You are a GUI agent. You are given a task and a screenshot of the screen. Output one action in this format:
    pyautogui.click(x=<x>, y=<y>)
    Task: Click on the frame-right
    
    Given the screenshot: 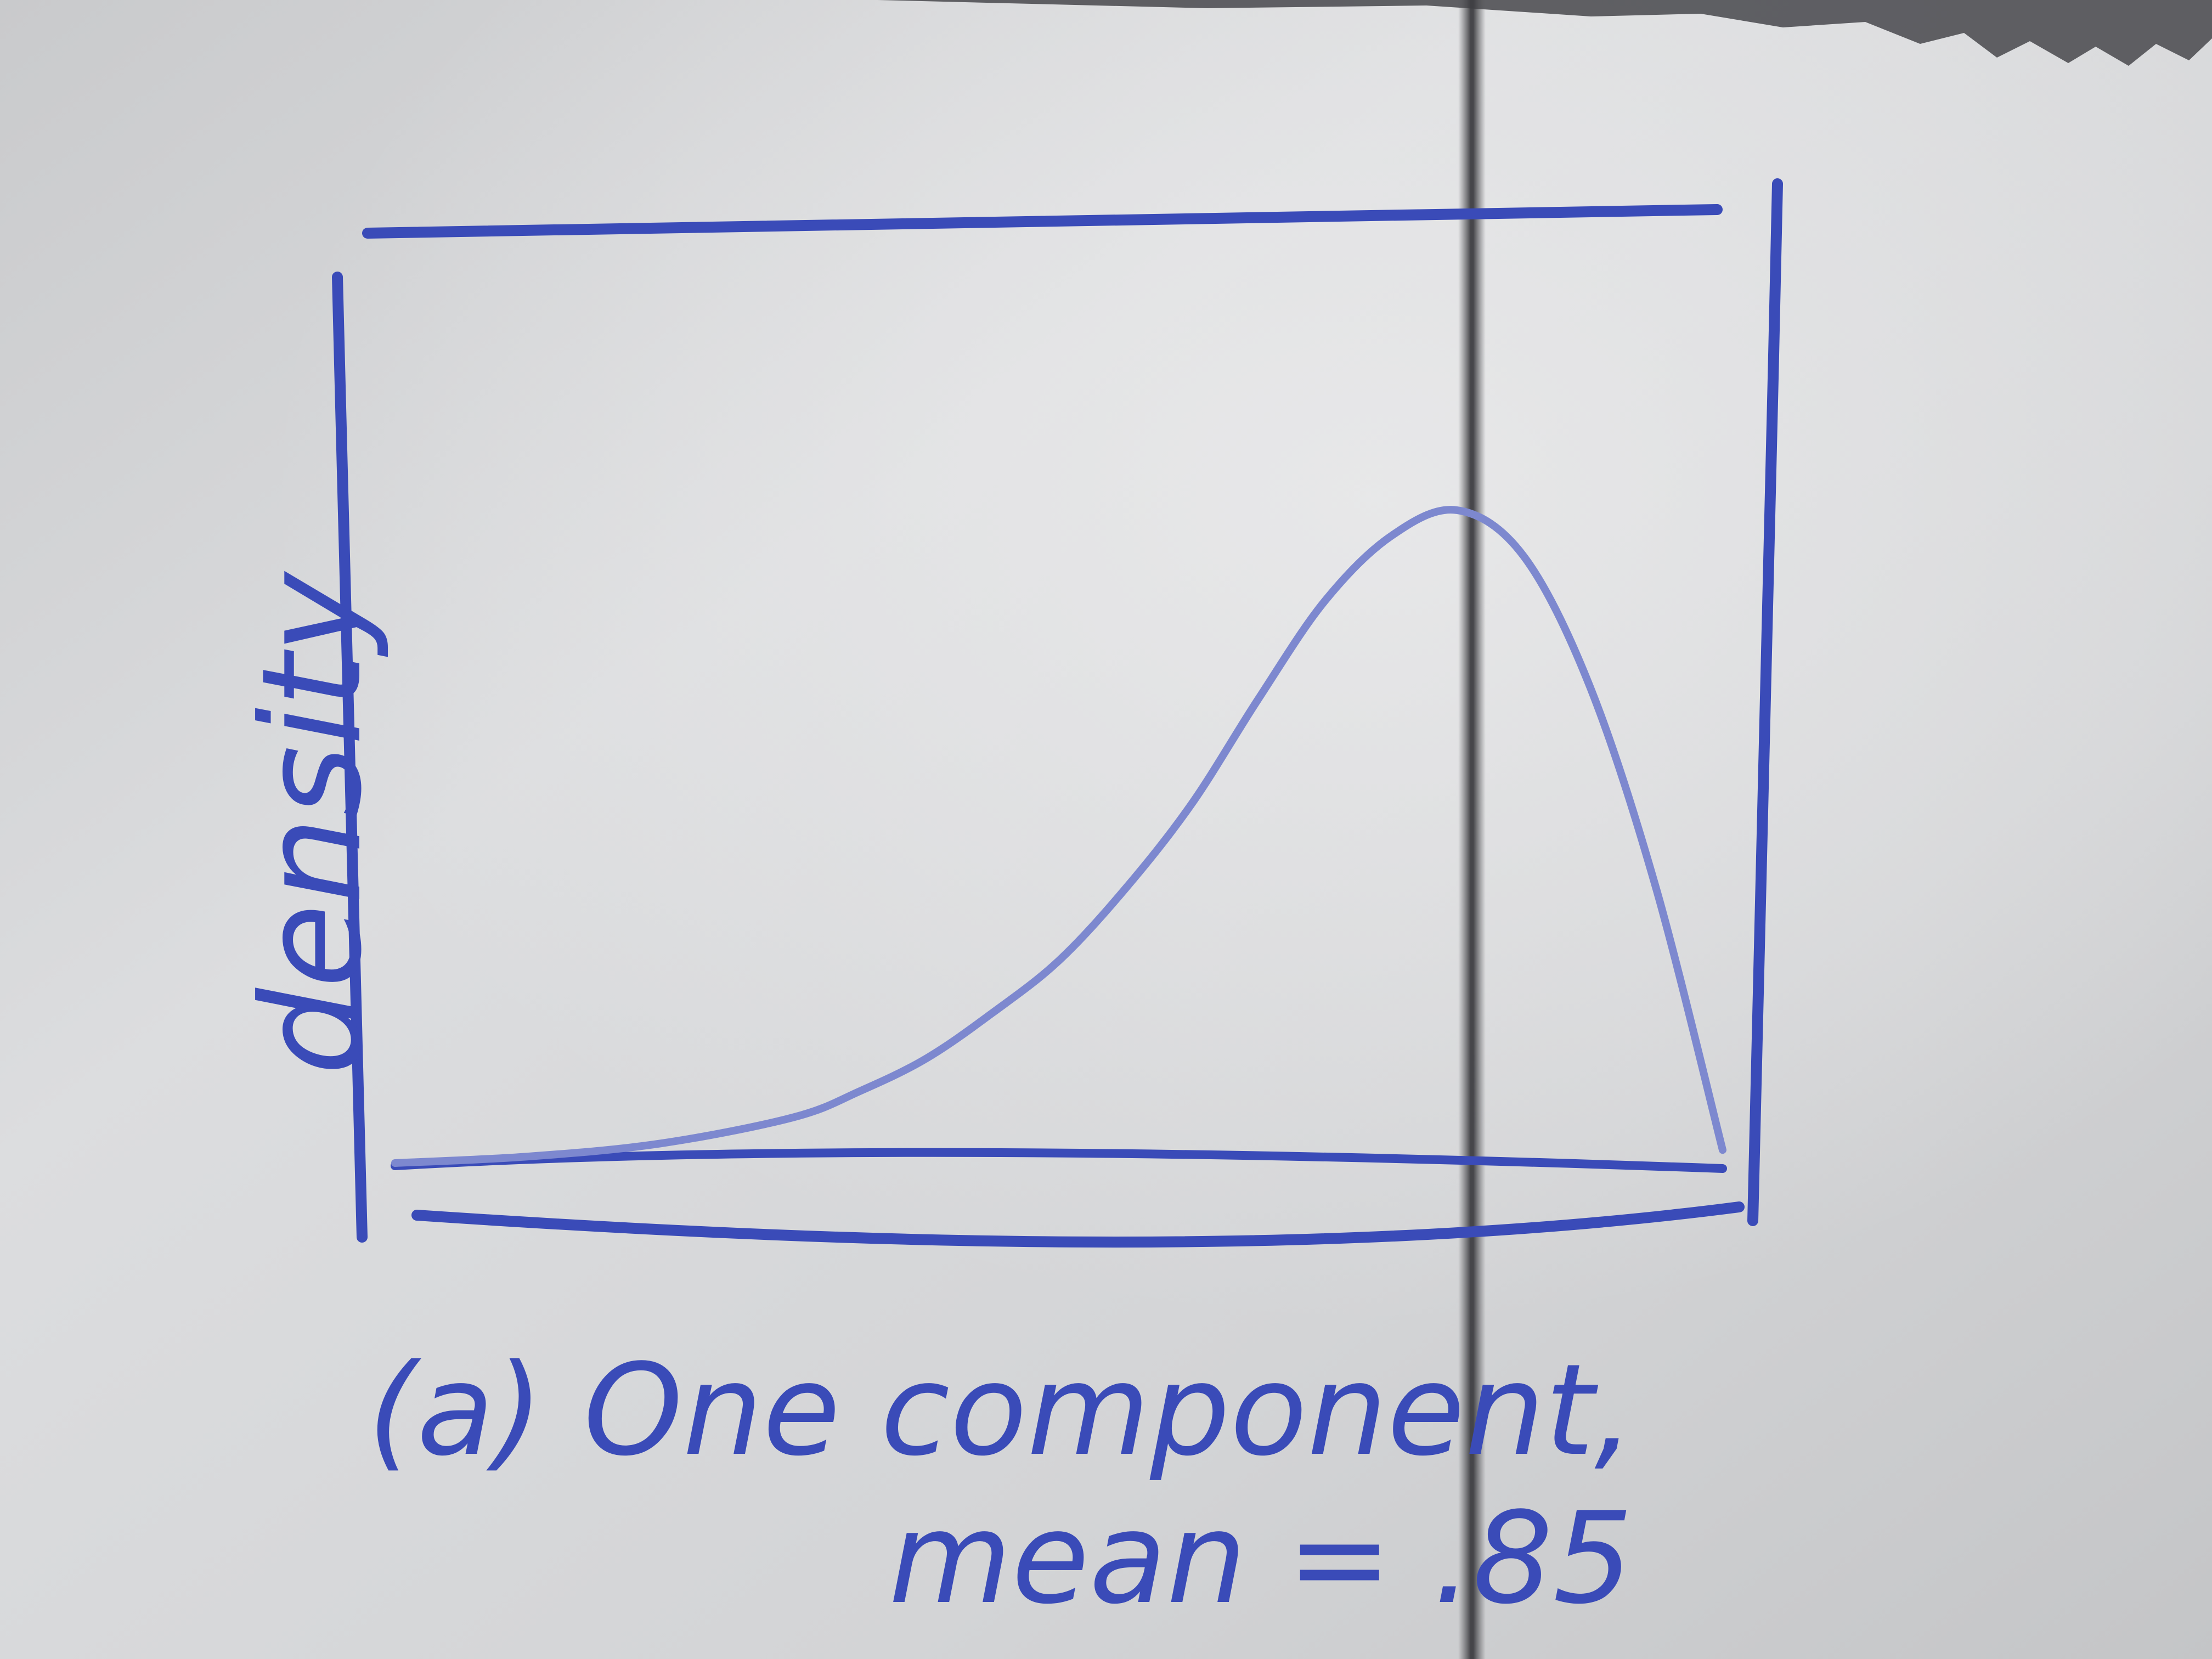 What is the action you would take?
    pyautogui.click(x=1765, y=702)
    